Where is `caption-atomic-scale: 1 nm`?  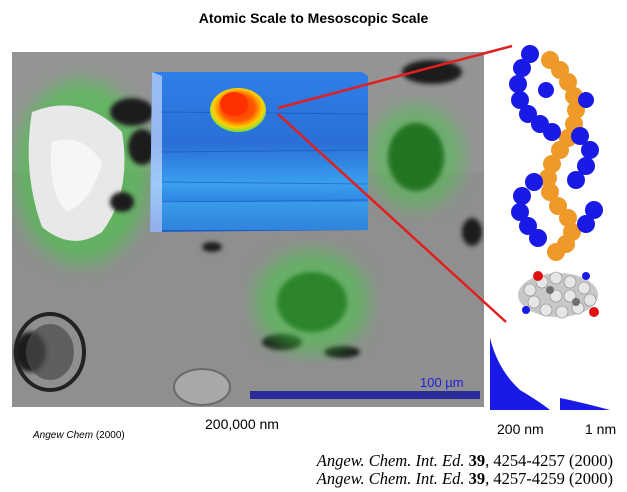 caption-atomic-scale: 1 nm is located at coordinates (601, 429).